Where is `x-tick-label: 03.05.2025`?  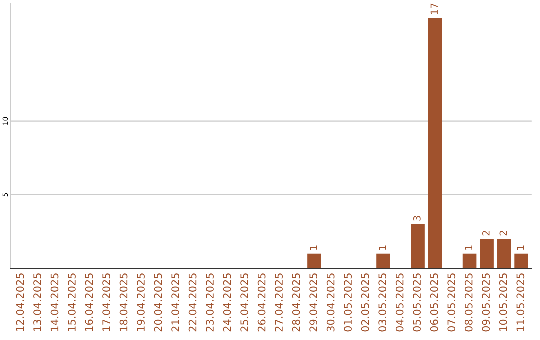
x-tick-label: 03.05.2025 is located at coordinates (382, 303).